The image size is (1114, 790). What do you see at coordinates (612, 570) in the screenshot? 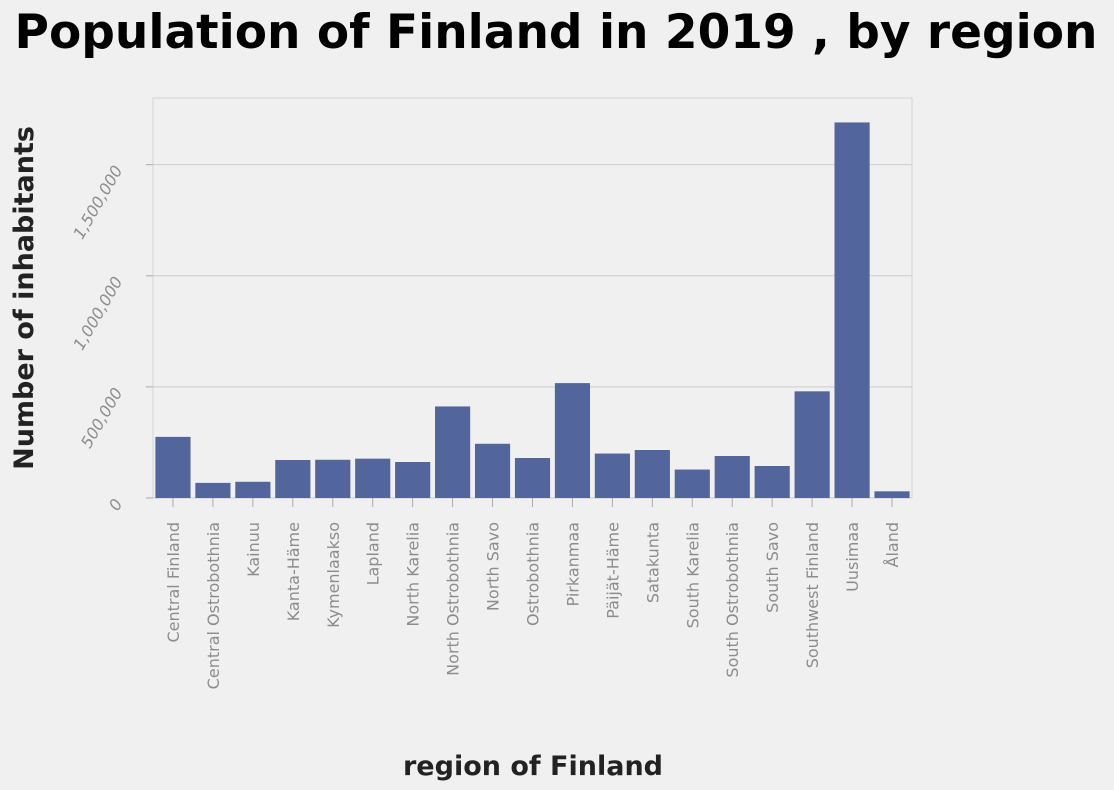
I see `x-tick-label: Päijät-Häme` at bounding box center [612, 570].